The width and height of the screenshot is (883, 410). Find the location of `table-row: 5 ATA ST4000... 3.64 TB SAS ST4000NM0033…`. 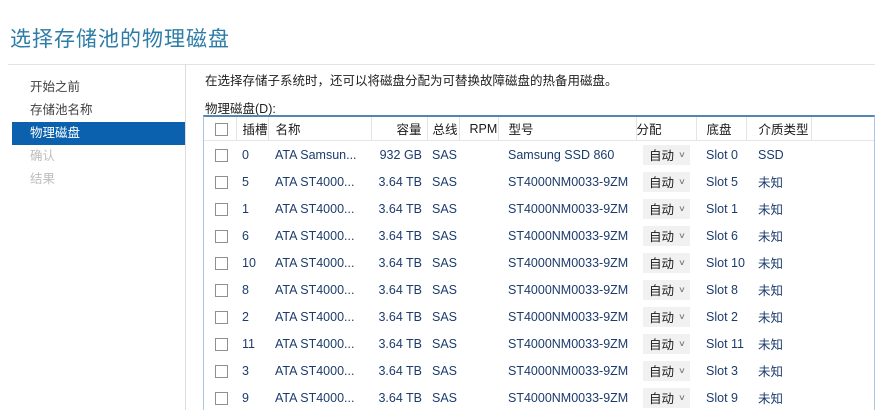

table-row: 5 ATA ST4000... 3.64 TB SAS ST4000NM0033… is located at coordinates (539, 181).